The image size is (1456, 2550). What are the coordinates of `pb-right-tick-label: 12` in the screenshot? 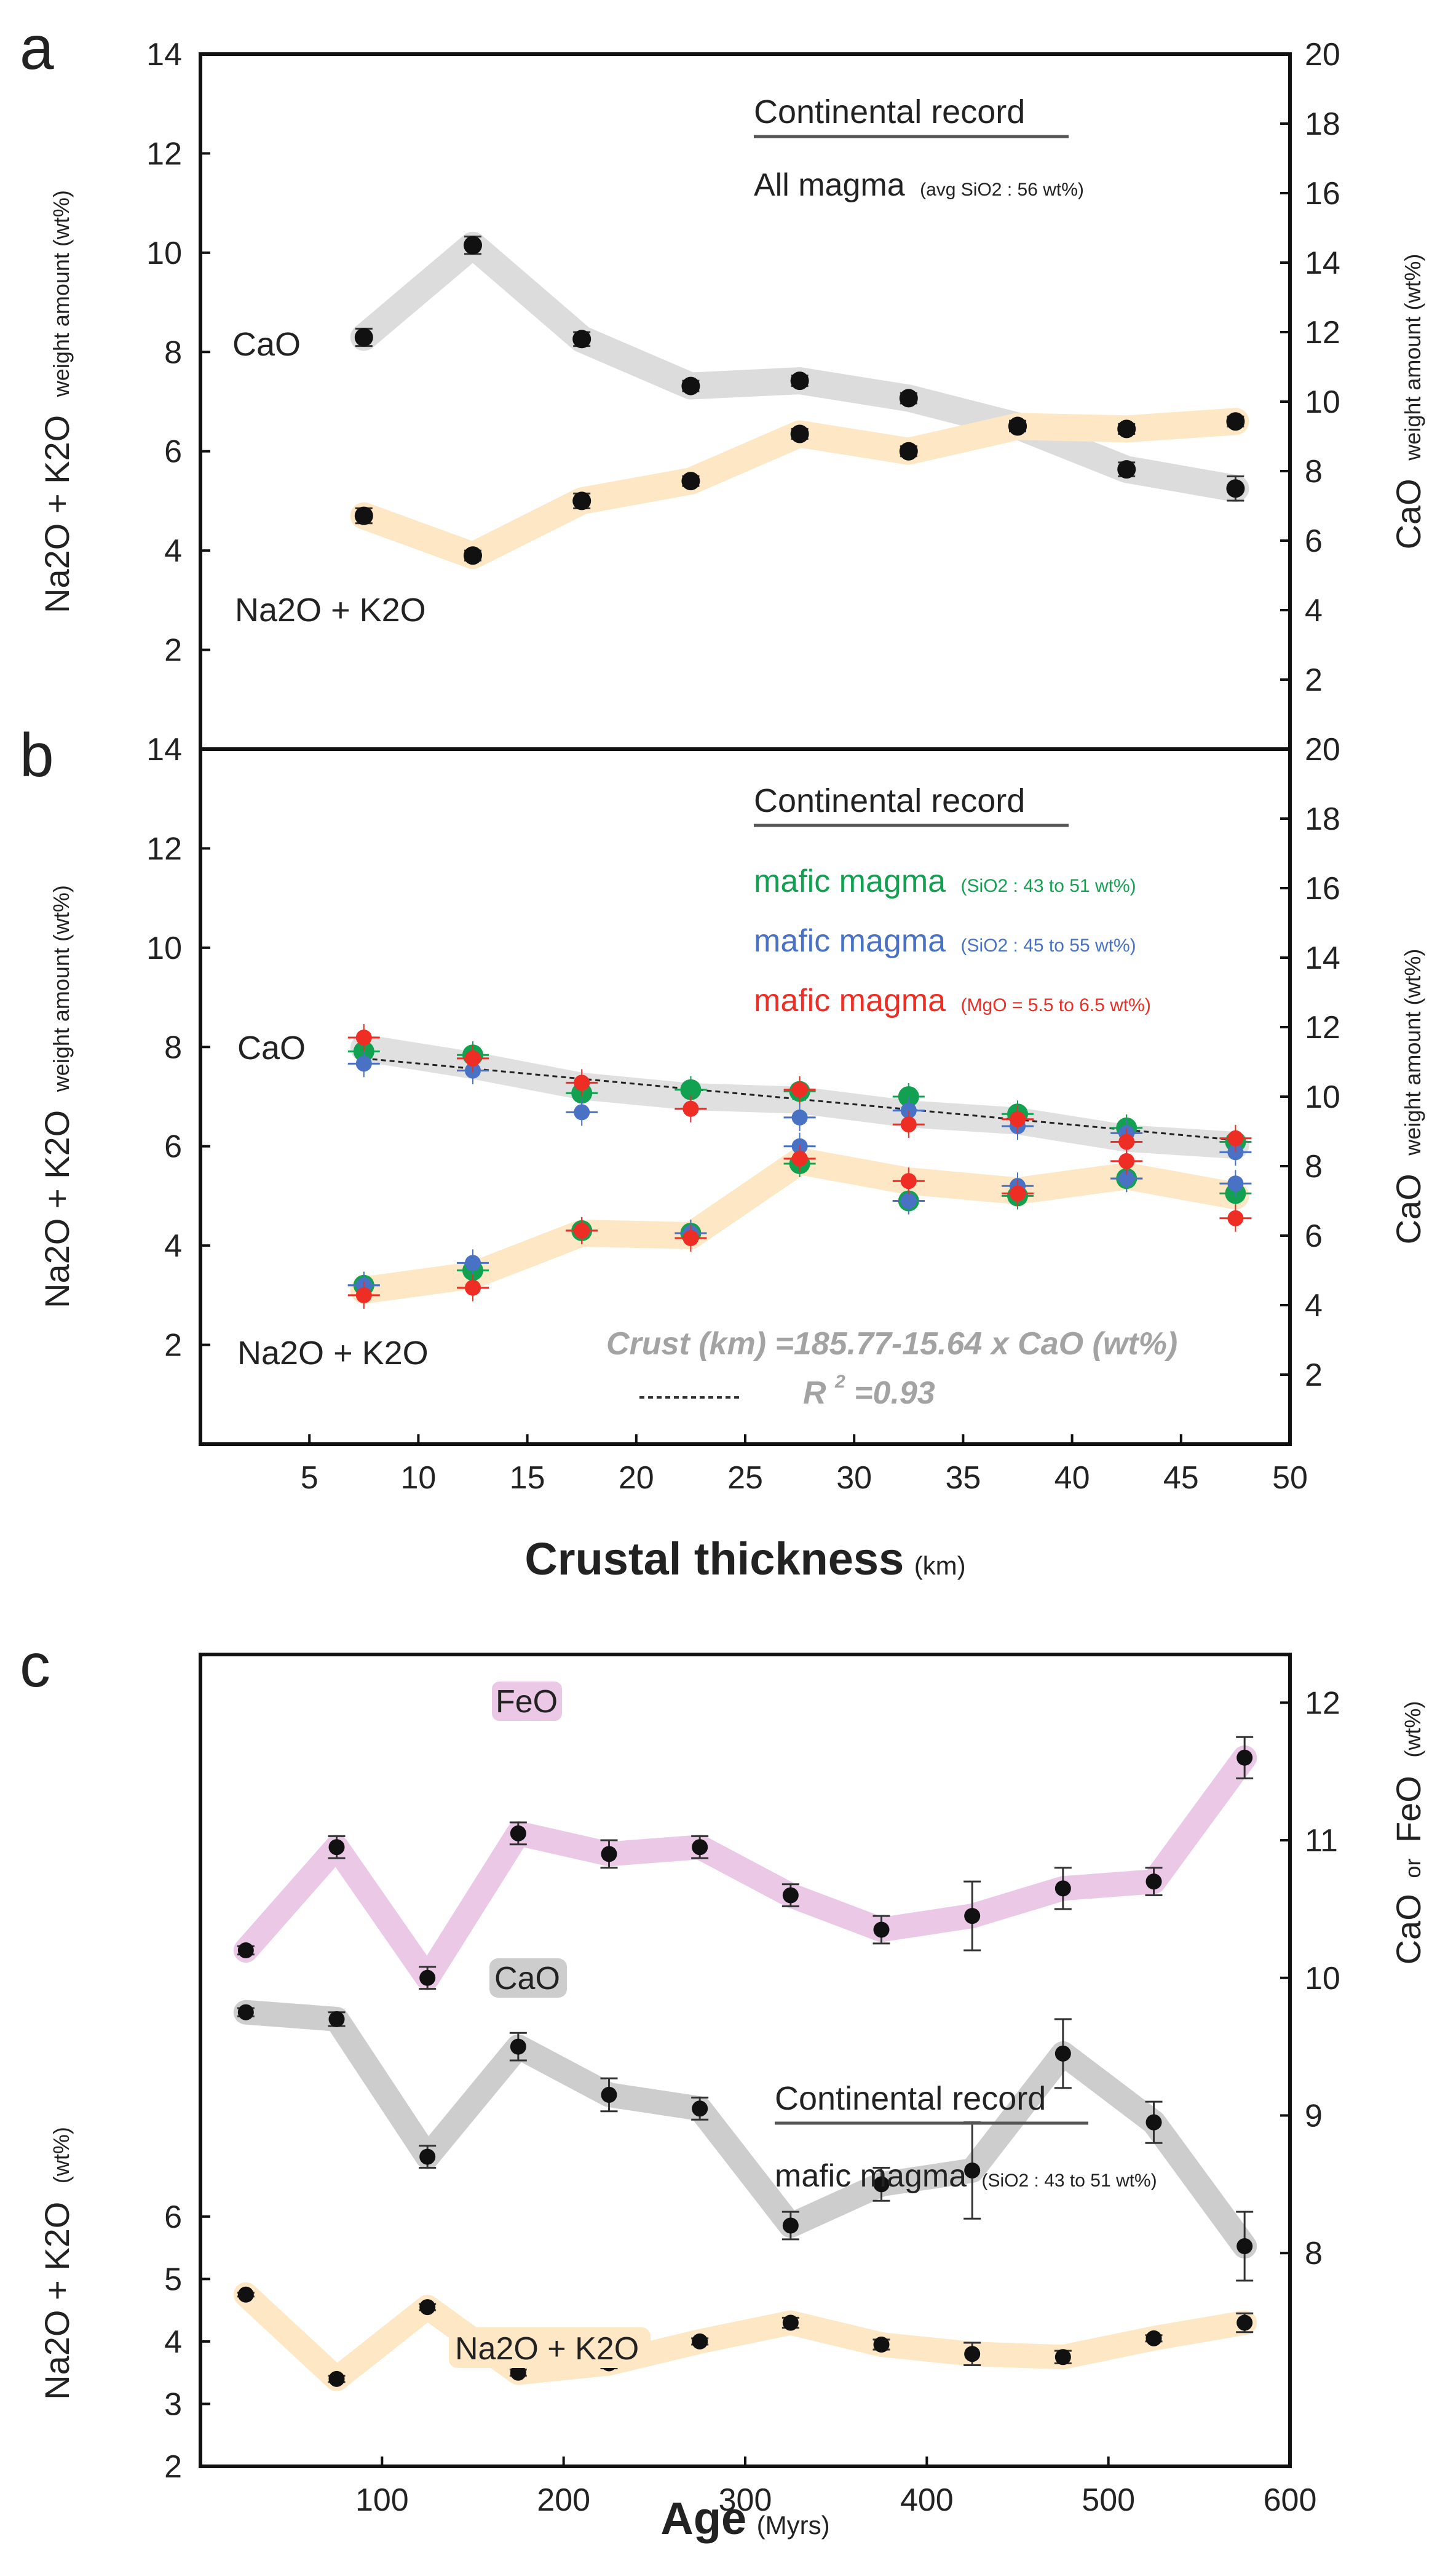 It's located at (1322, 1028).